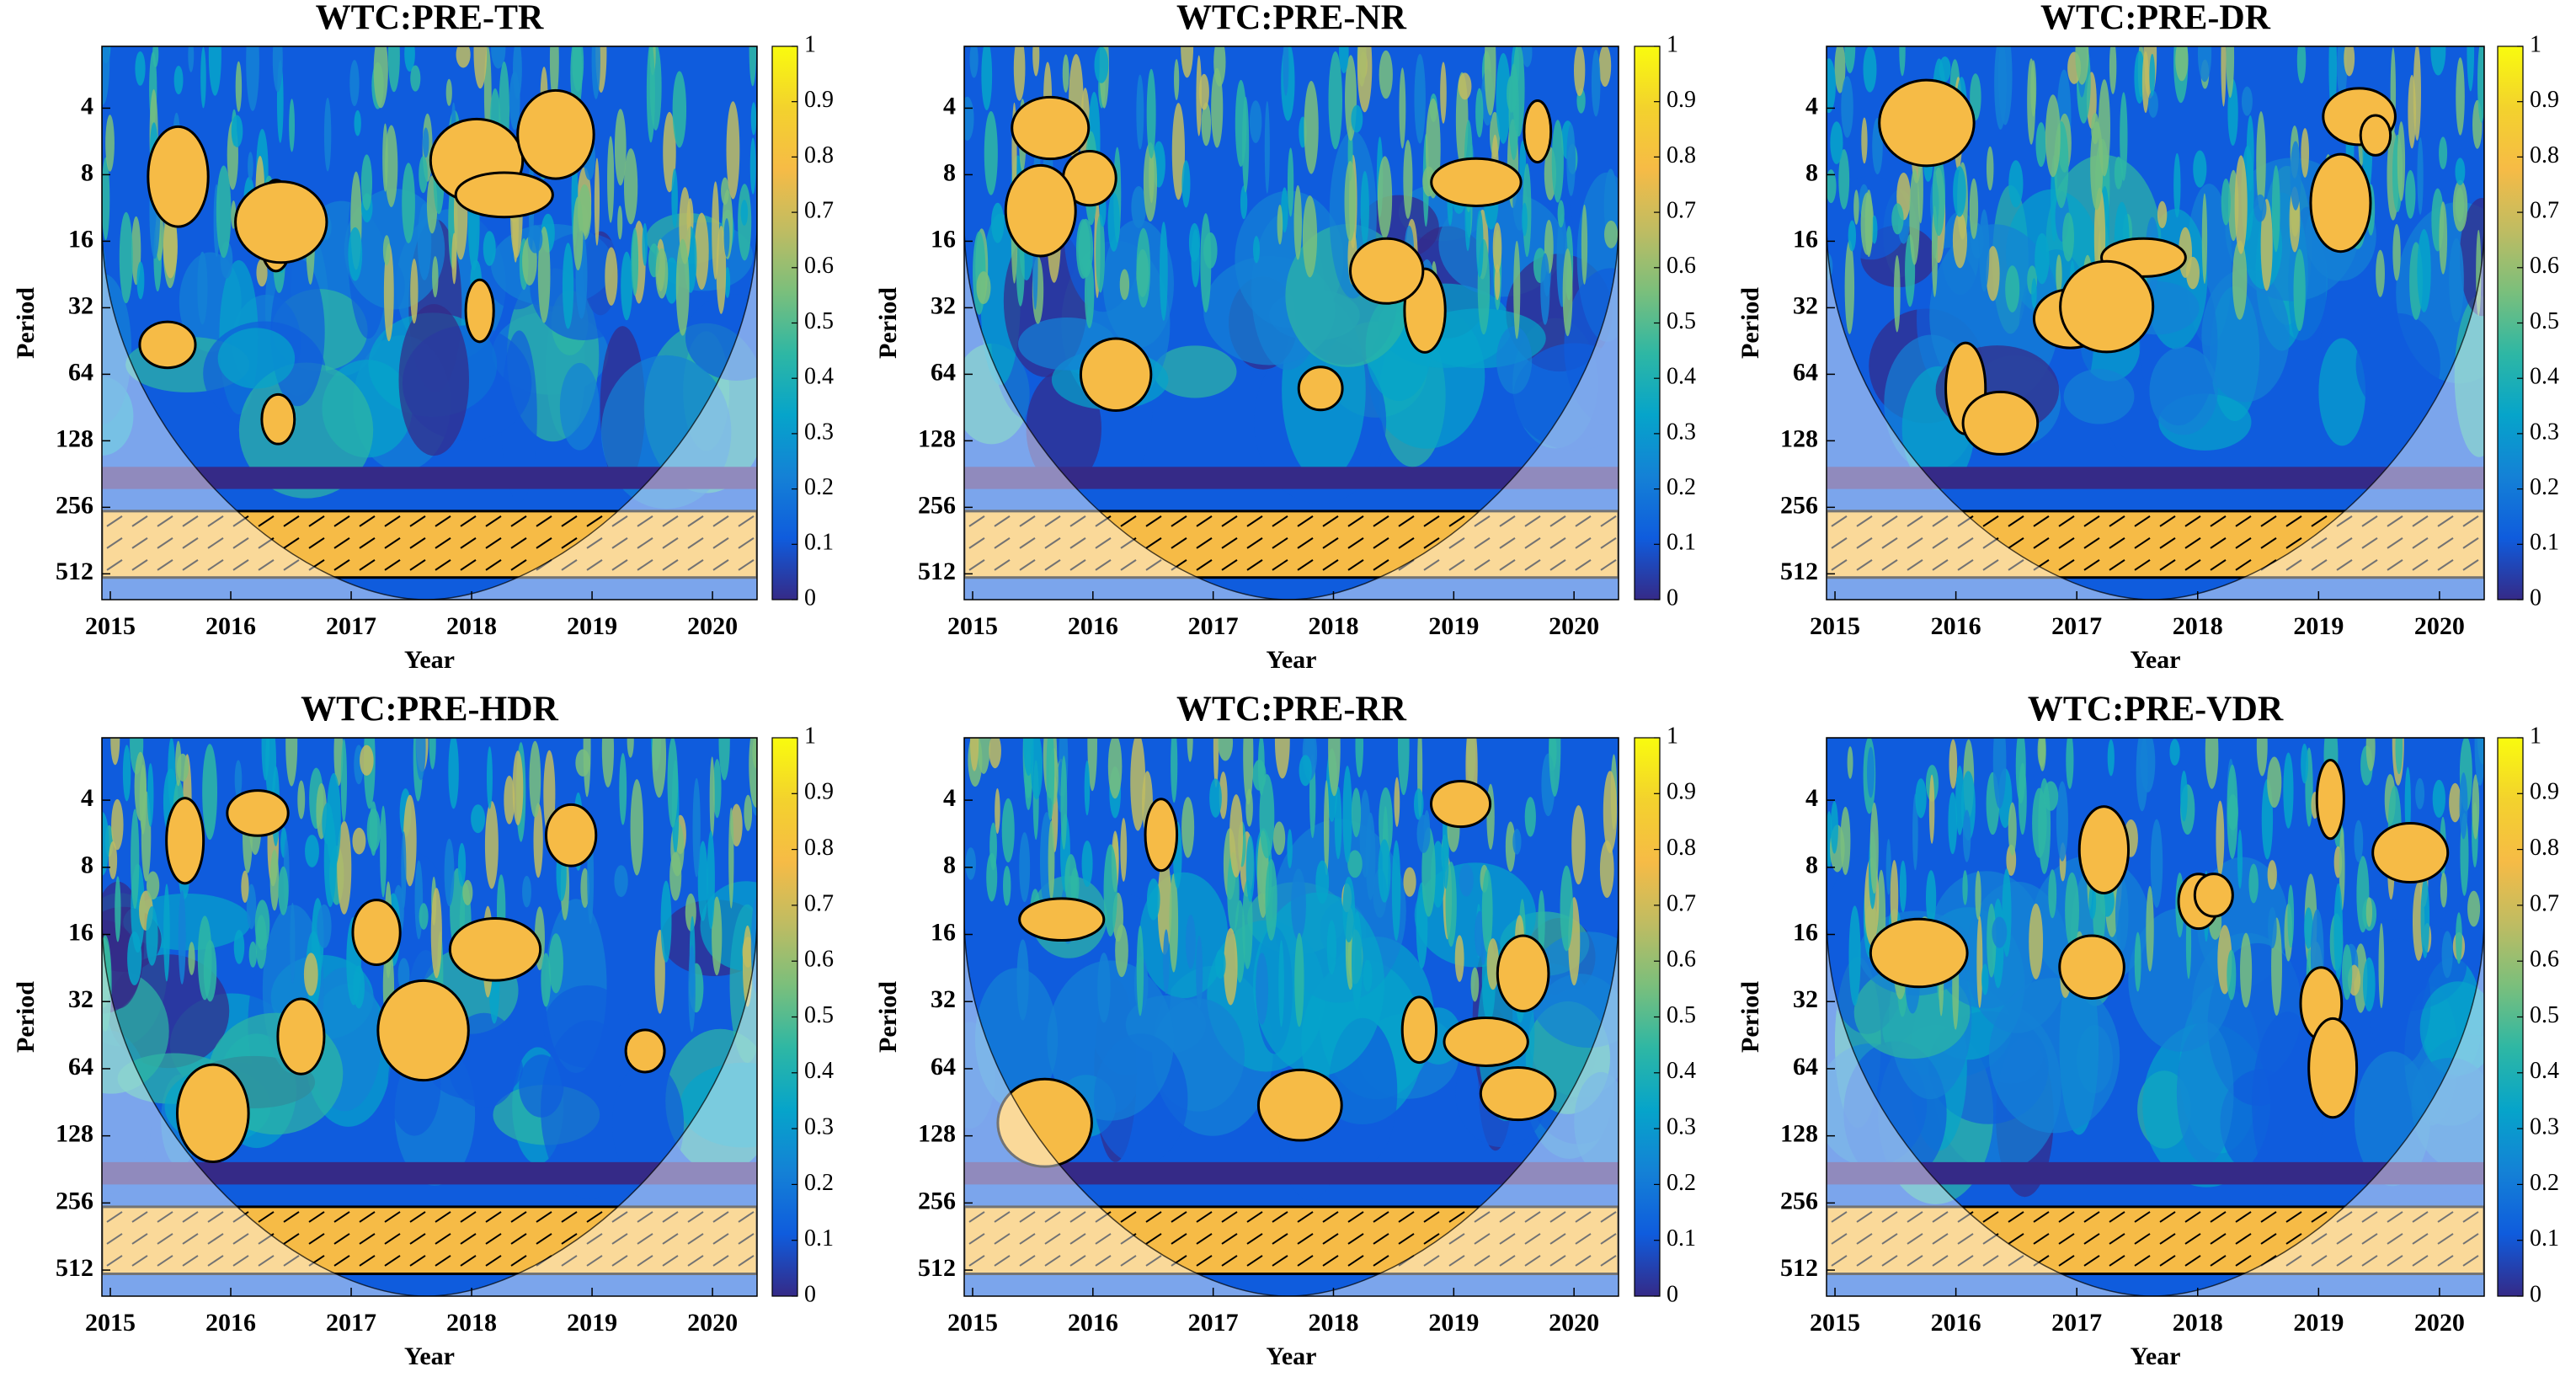 The width and height of the screenshot is (2576, 1377). I want to click on colorbar-tick-label: 1, so click(2535, 44).